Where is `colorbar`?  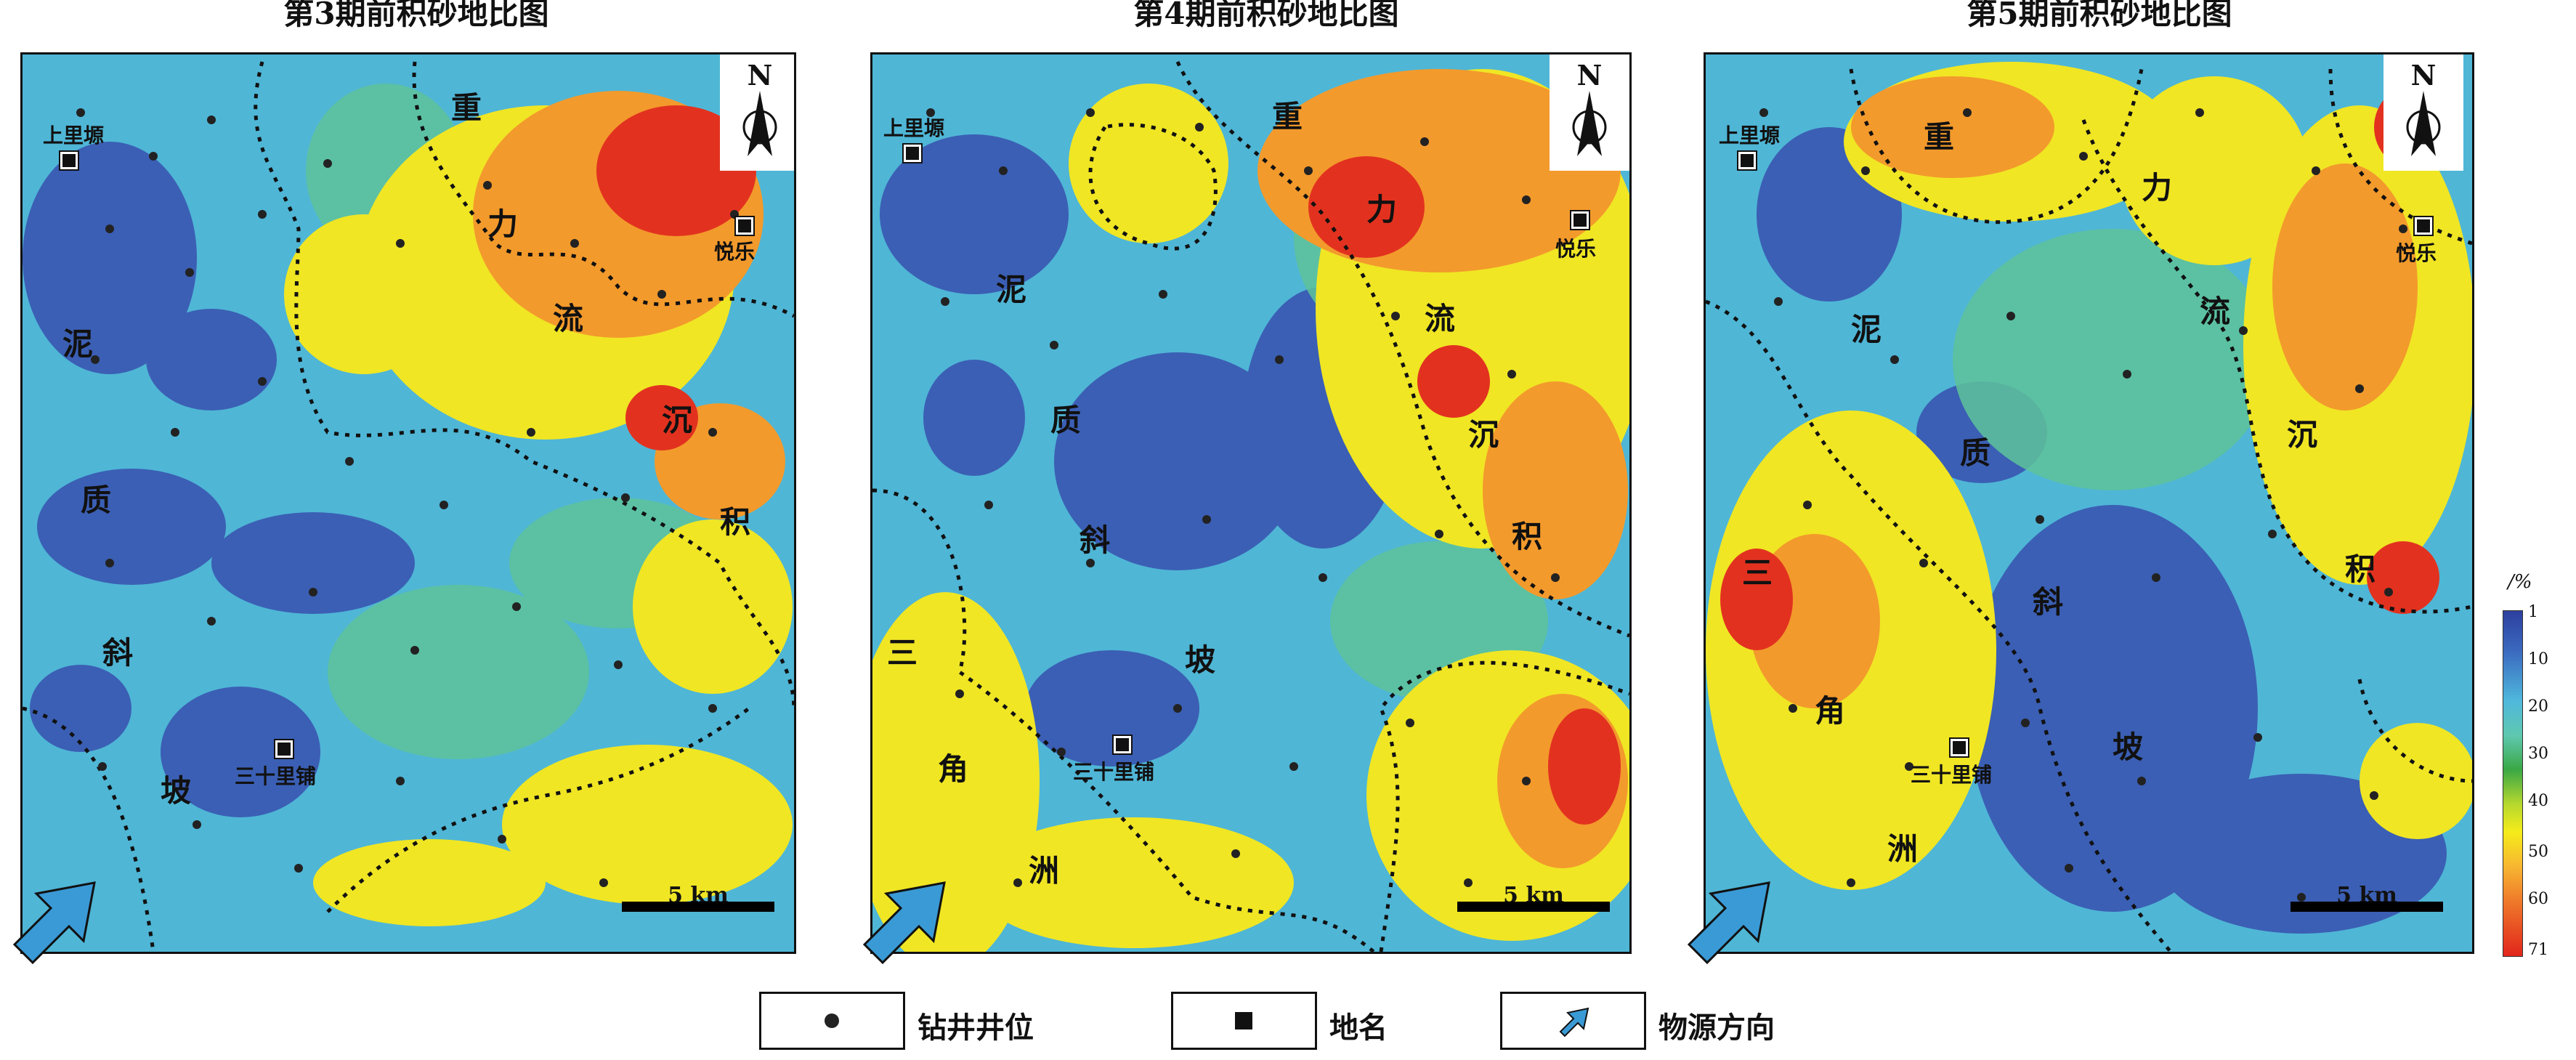 colorbar is located at coordinates (2513, 784).